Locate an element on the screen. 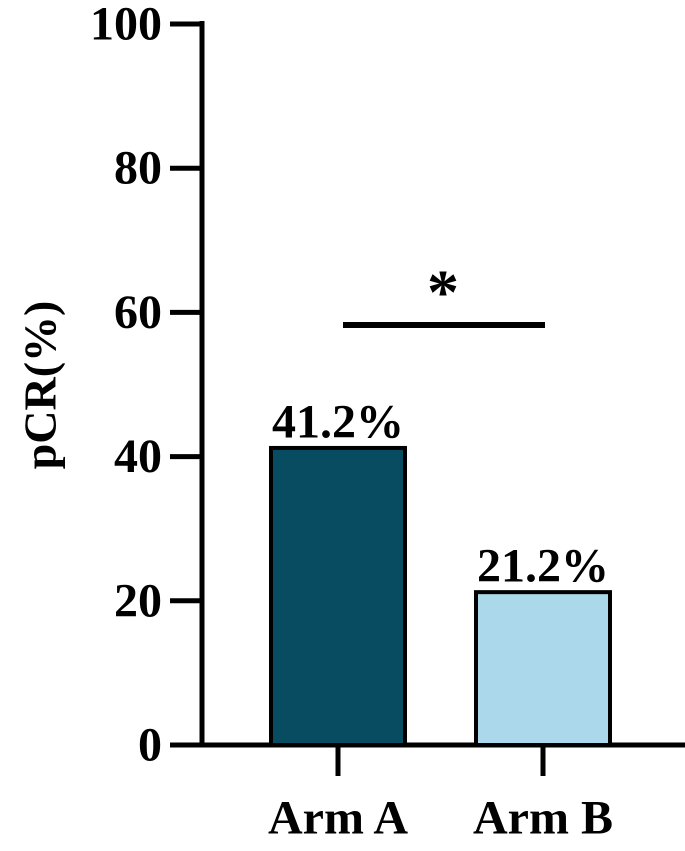 This screenshot has height=851, width=685. y-tick-label: 60 is located at coordinates (138, 312).